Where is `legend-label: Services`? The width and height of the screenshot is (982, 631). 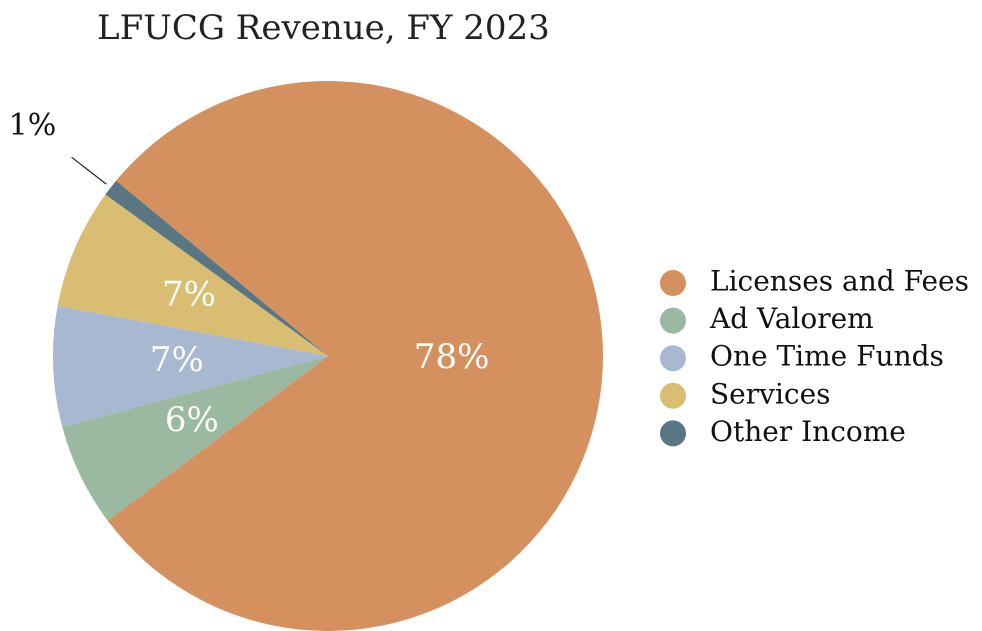
legend-label: Services is located at coordinates (770, 393).